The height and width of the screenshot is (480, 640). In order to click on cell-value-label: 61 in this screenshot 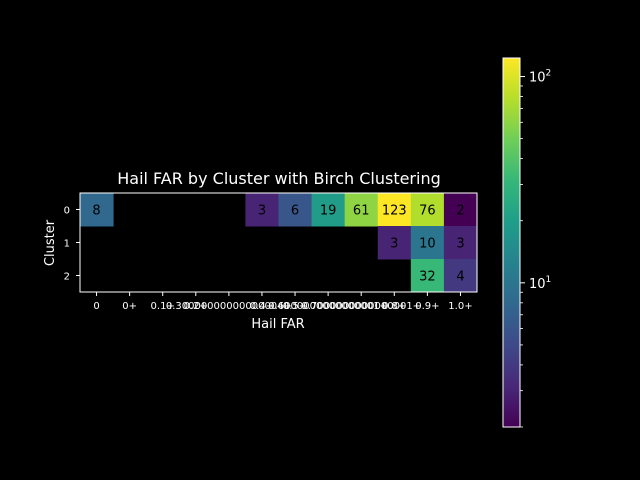, I will do `click(361, 211)`.